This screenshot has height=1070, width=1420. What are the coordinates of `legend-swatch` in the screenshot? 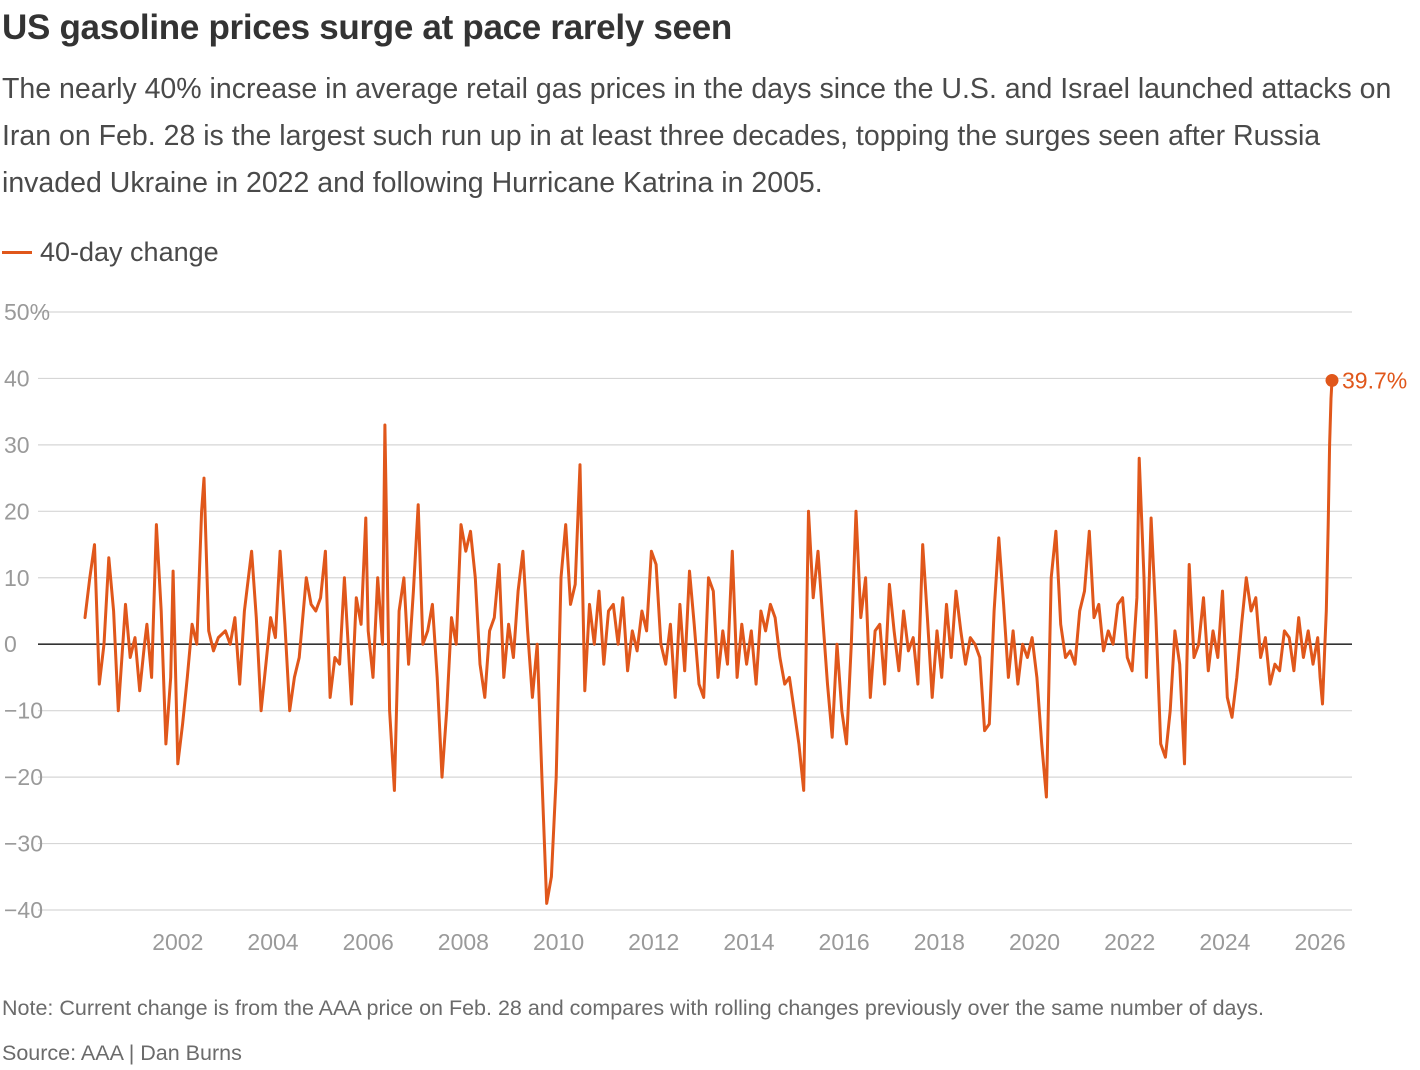 It's located at (17, 252).